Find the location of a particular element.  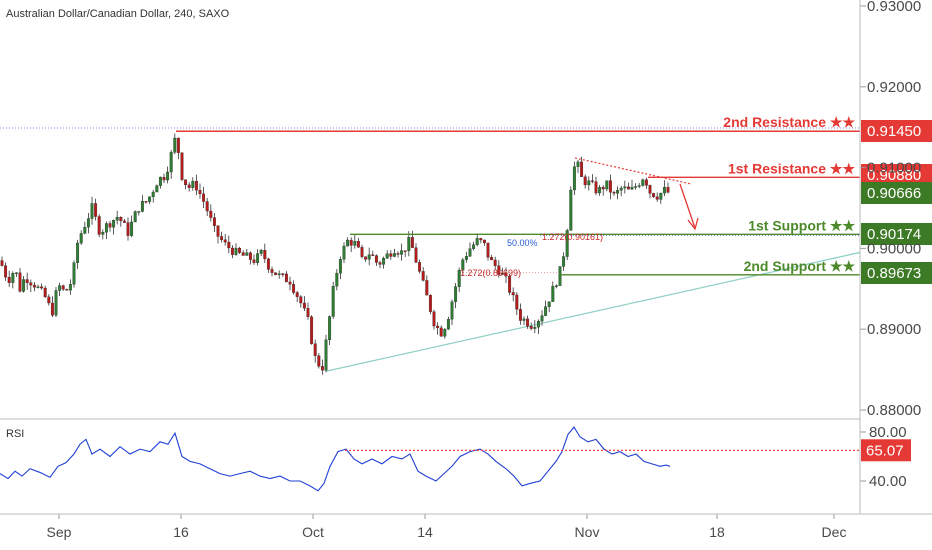

x-tick-label: 14 is located at coordinates (425, 532).